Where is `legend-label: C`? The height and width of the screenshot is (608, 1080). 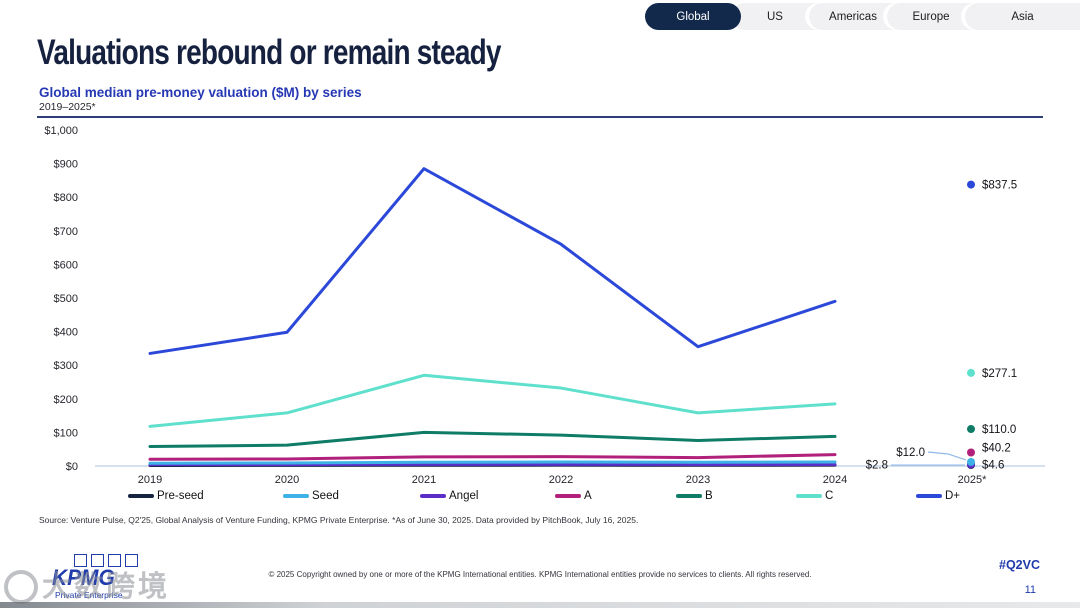 legend-label: C is located at coordinates (829, 496).